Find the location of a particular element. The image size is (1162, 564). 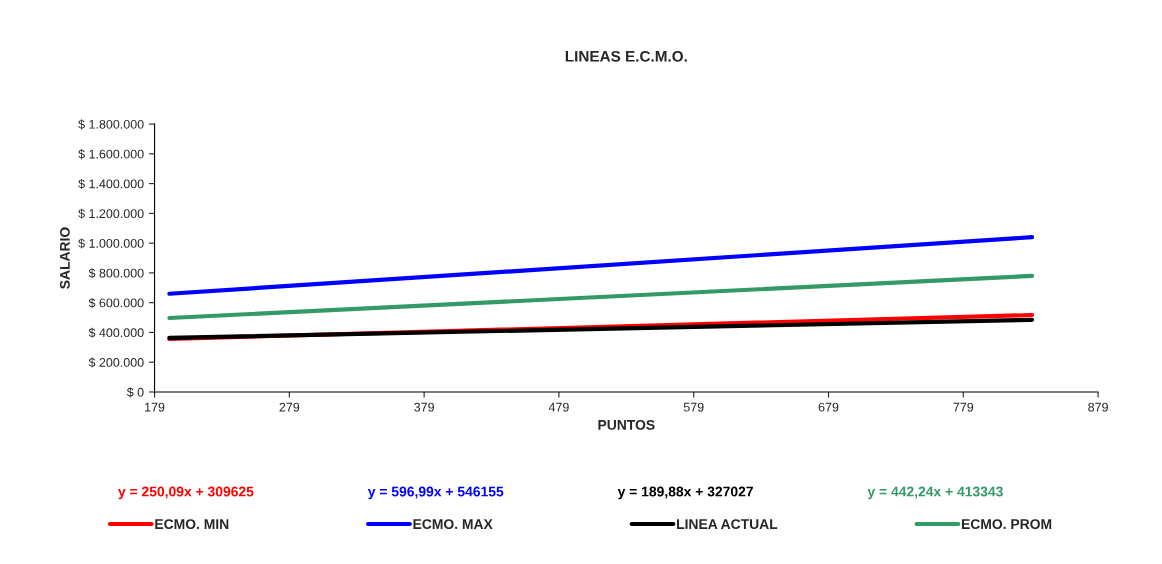

x-tick-label: 479 is located at coordinates (558, 407).